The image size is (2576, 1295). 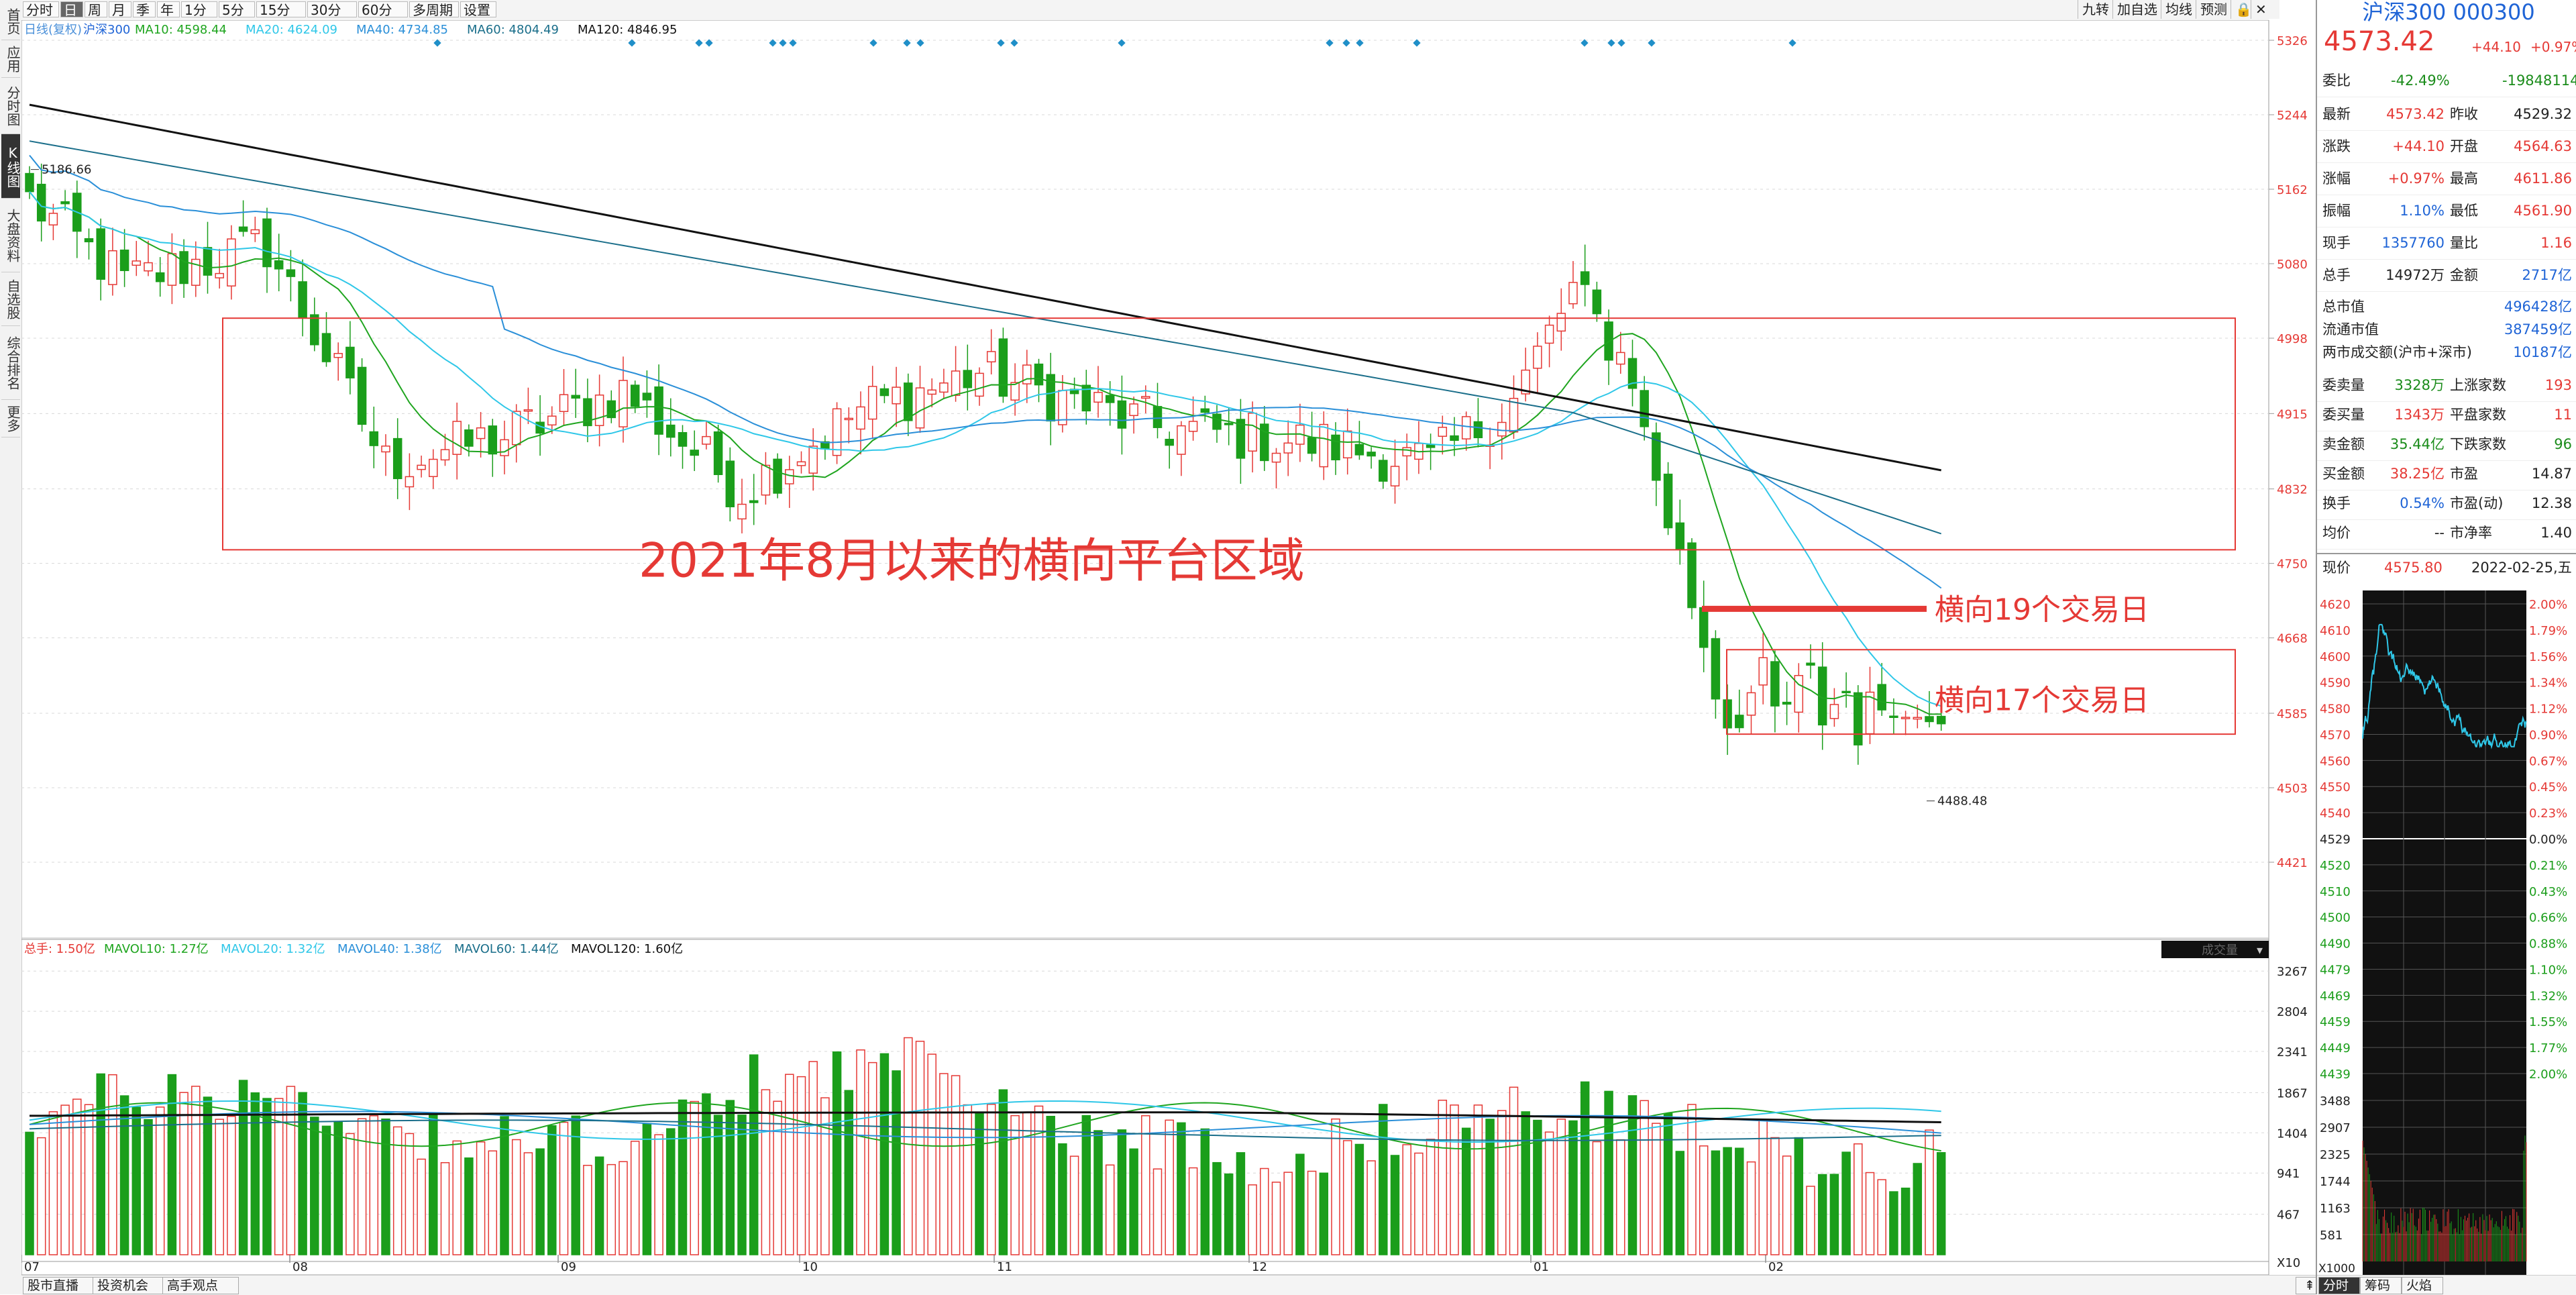 What do you see at coordinates (2553, 47) in the screenshot?
I see `price-change-pct: +0.97%` at bounding box center [2553, 47].